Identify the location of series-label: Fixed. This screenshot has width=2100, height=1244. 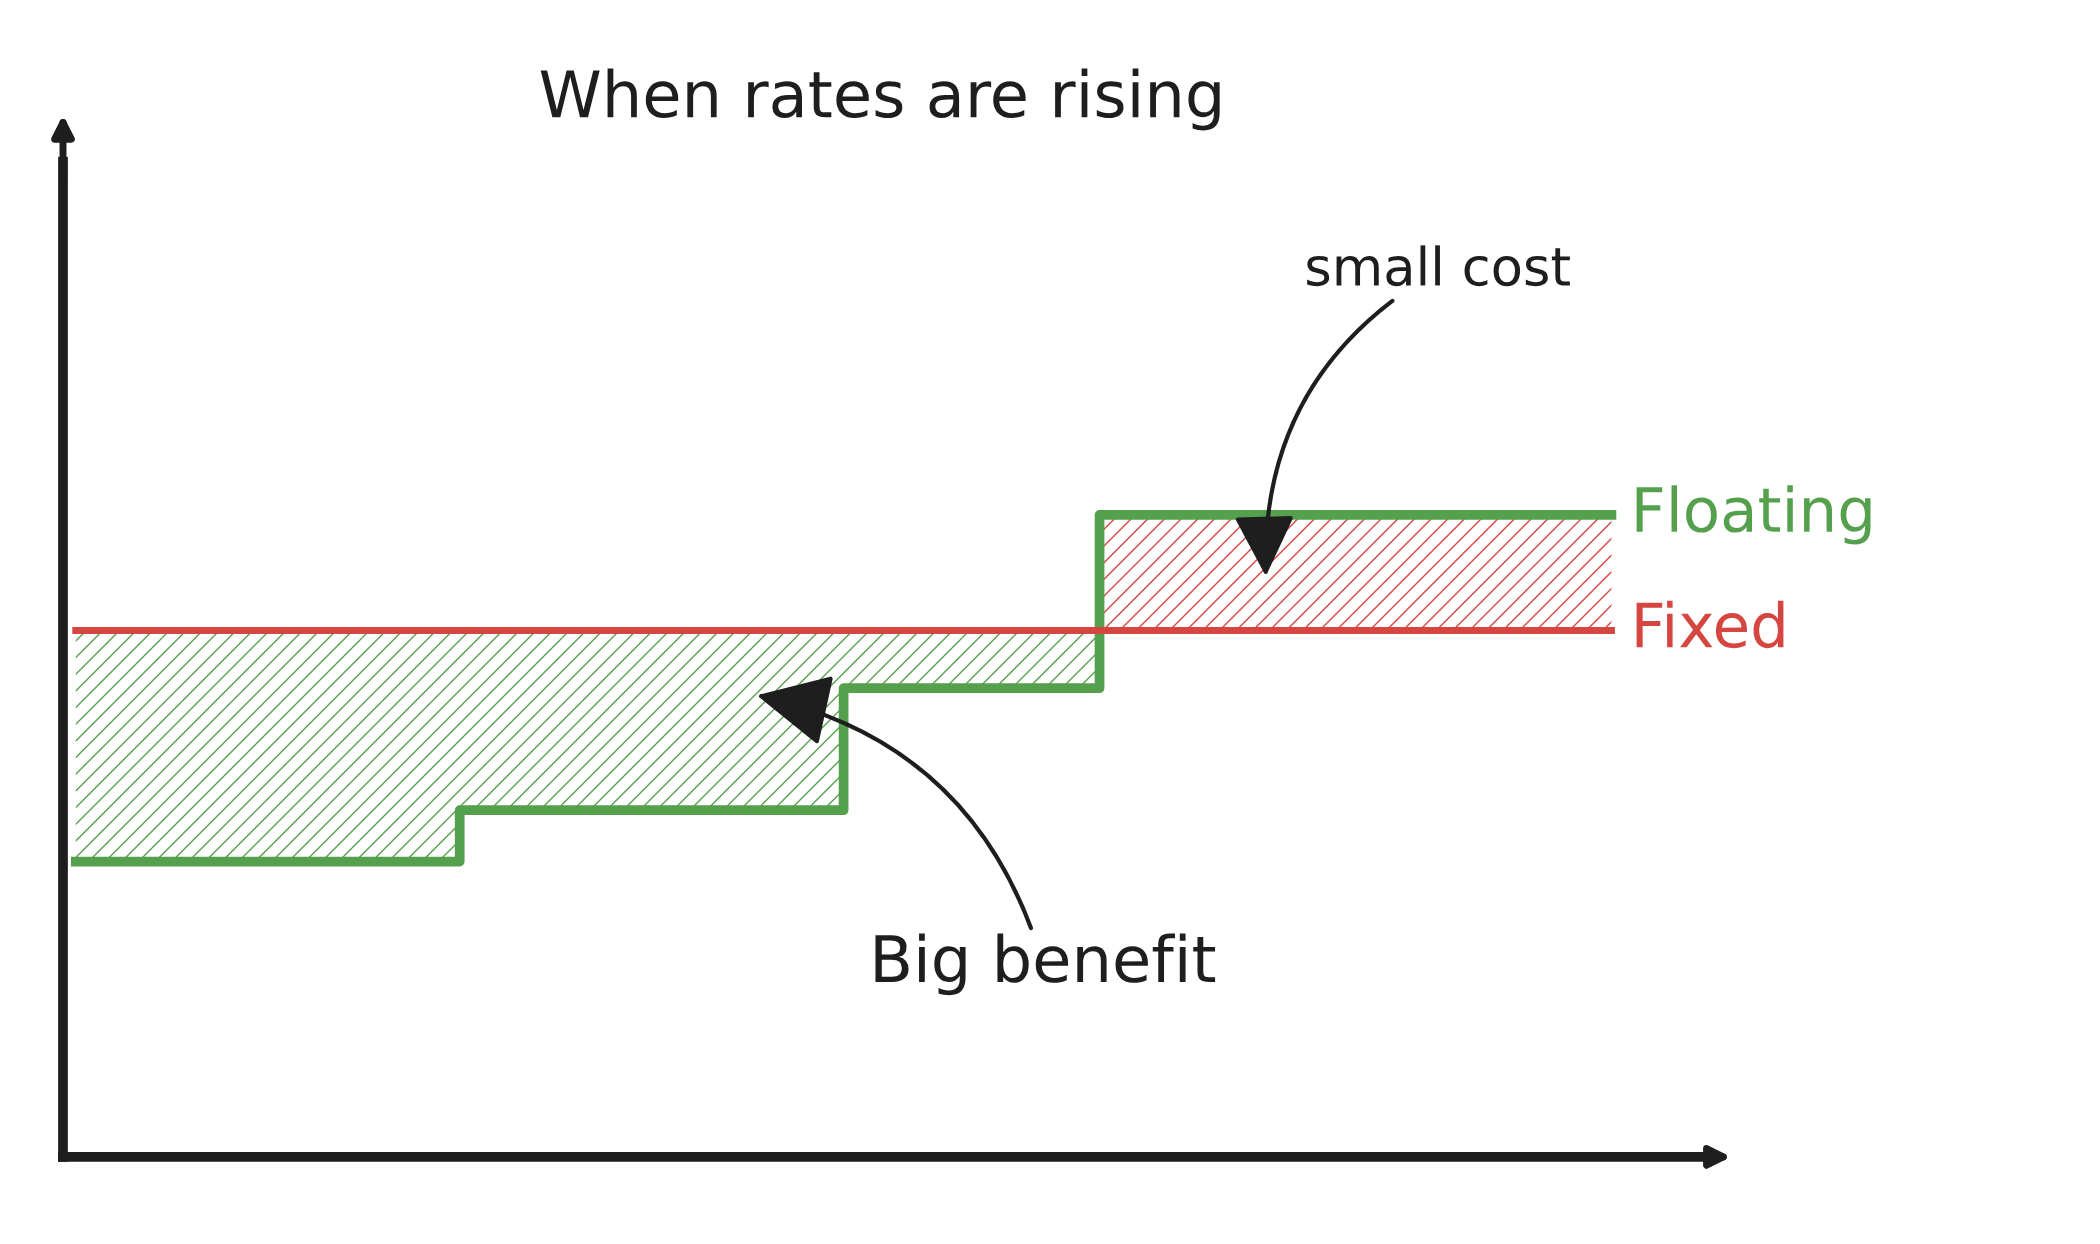
(1710, 624).